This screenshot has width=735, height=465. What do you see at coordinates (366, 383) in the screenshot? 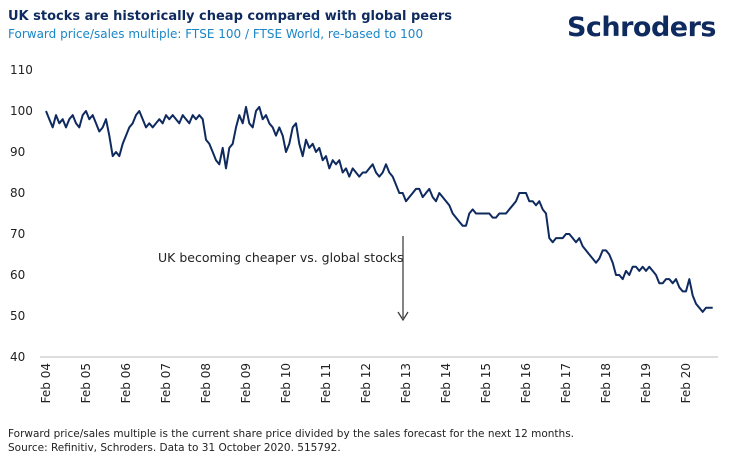
I see `x-tick-label: Feb 12` at bounding box center [366, 383].